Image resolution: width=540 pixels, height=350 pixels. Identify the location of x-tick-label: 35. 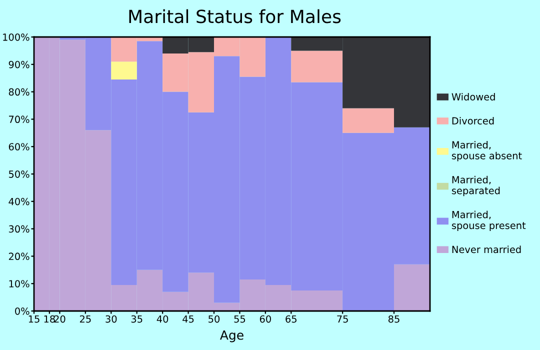
(136, 319).